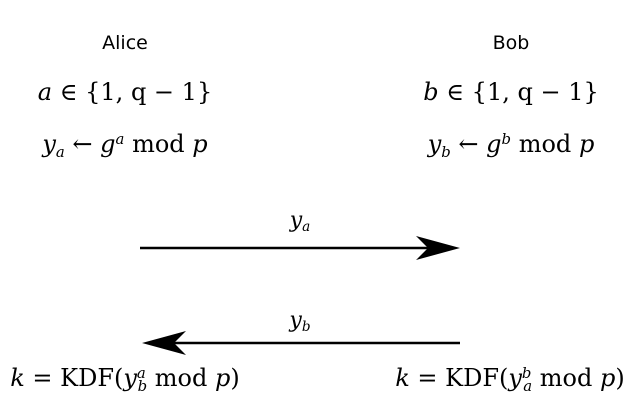 The image size is (634, 408). I want to click on alice-public-value: ya ← ga mod p, so click(125, 145).